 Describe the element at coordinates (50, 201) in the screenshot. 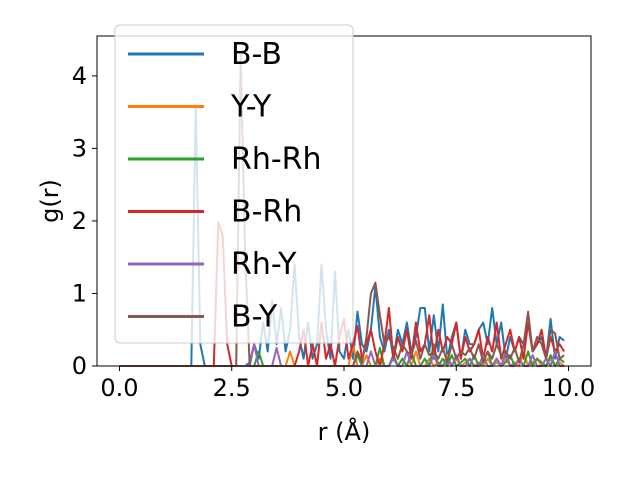

I see `y-axis-label: g(r)` at that location.